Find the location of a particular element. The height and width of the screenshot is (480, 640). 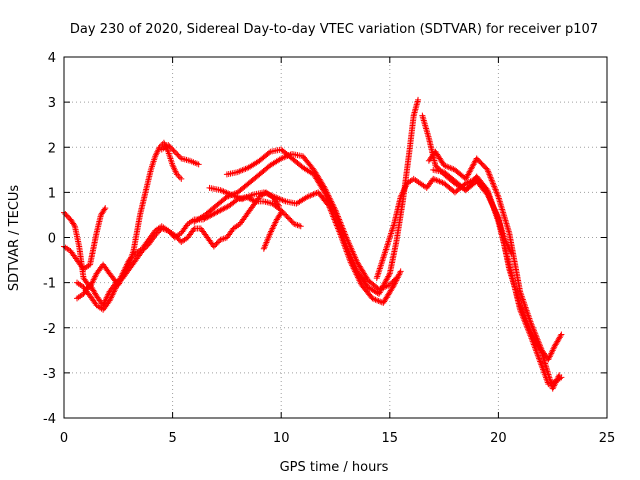

y-tick-label: -1 is located at coordinates (49, 284).